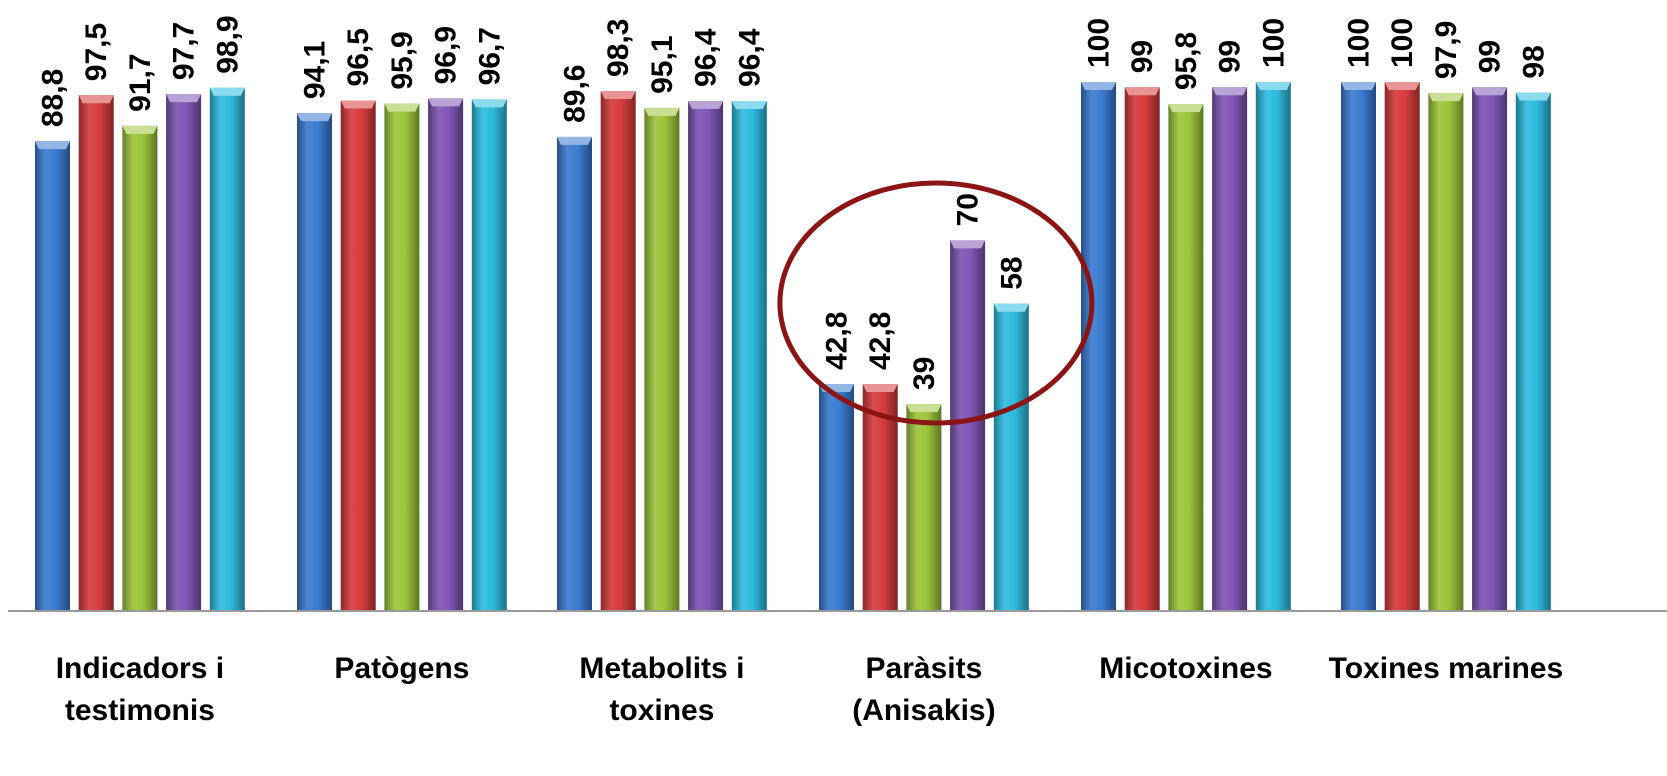  I want to click on data-label: 58, so click(1011, 272).